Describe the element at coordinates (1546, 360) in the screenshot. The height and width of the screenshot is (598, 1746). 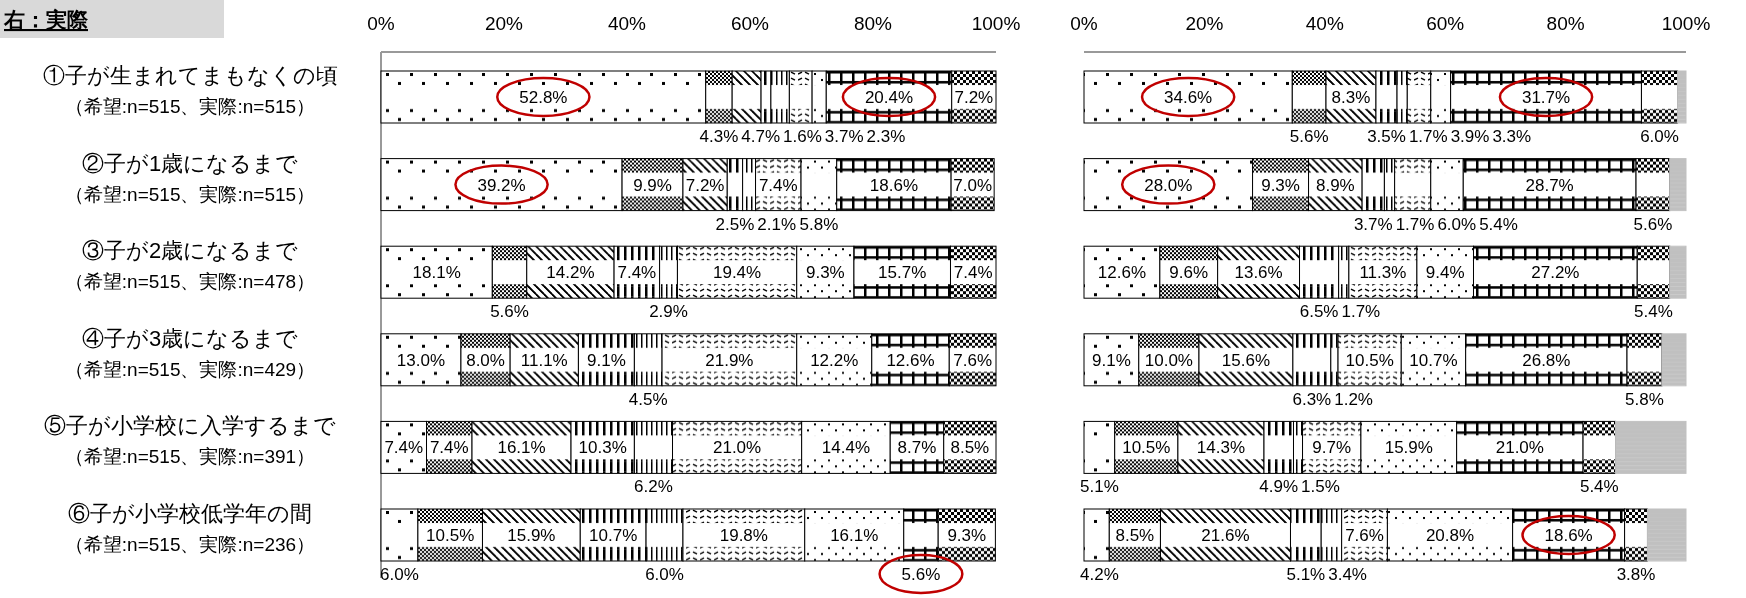
I see `data-label: 26.8%` at that location.